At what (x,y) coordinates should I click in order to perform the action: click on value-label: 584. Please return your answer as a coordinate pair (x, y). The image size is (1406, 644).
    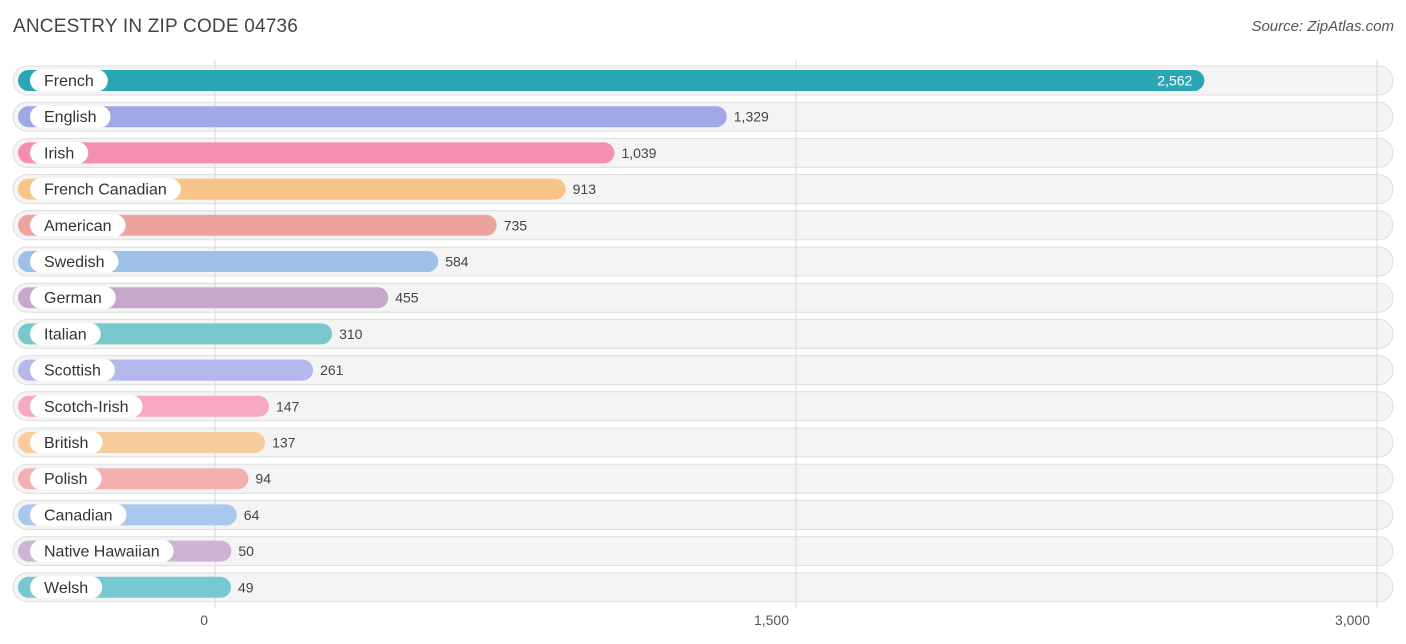
    Looking at the image, I should click on (457, 262).